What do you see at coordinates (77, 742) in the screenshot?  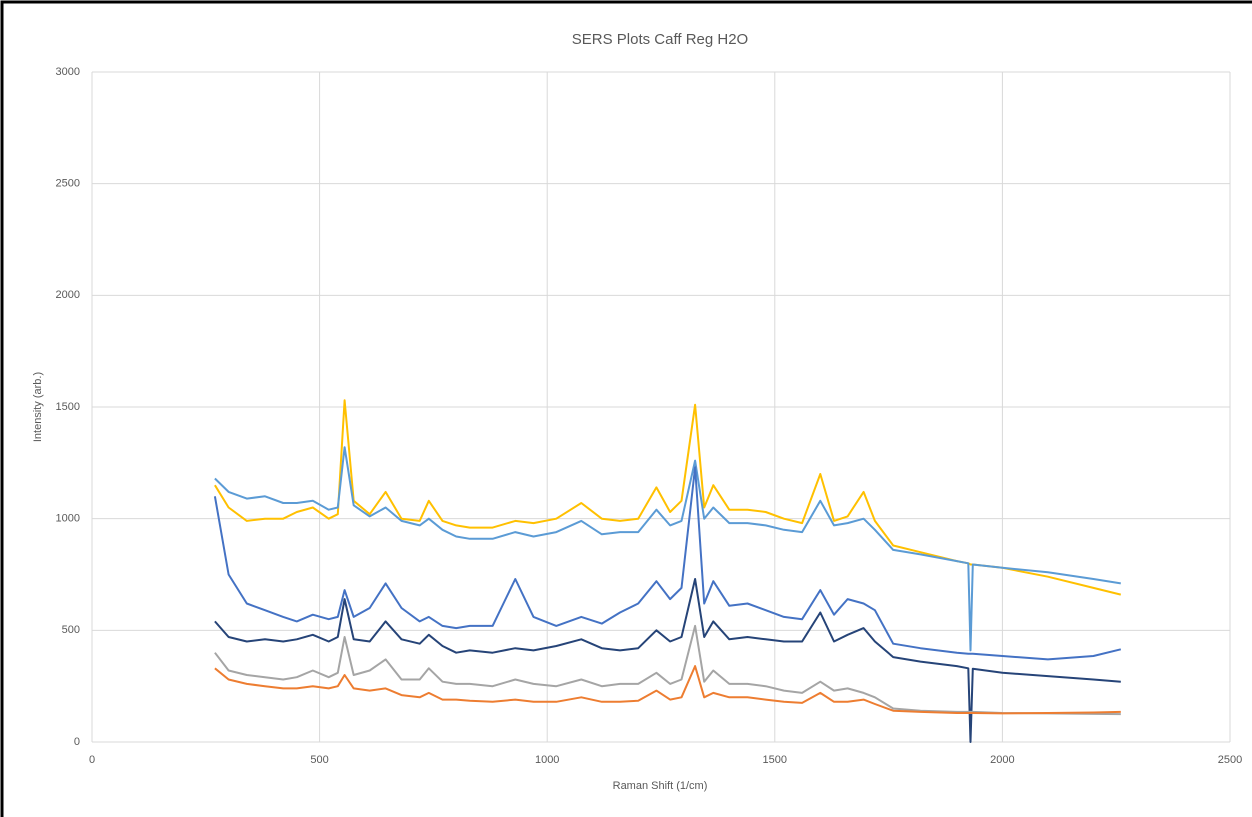 I see `y-tick-label: 0` at bounding box center [77, 742].